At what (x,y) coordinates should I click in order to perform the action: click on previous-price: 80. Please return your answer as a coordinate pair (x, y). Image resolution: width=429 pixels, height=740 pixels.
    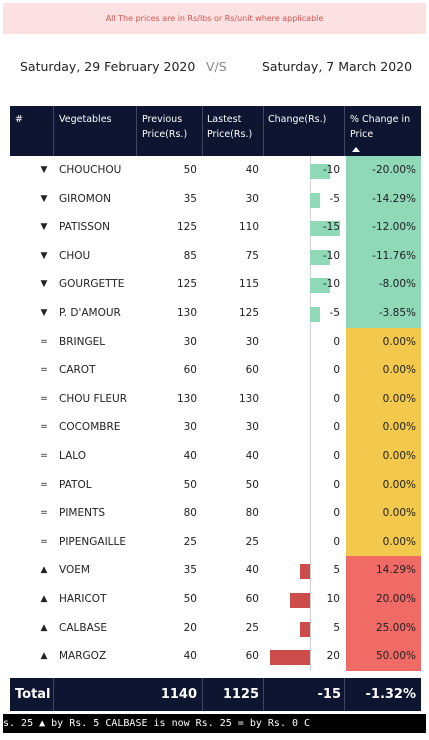
    Looking at the image, I should click on (190, 513).